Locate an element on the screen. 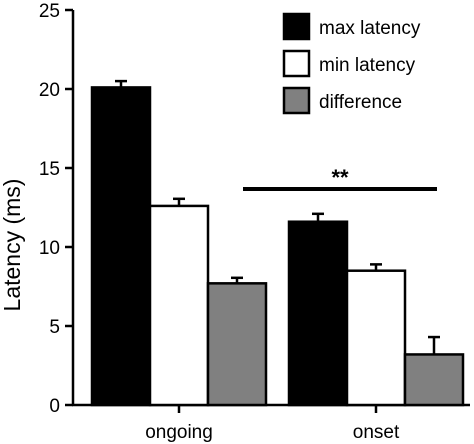 This screenshot has height=444, width=474. legend-label-max-latency: max latency is located at coordinates (370, 28).